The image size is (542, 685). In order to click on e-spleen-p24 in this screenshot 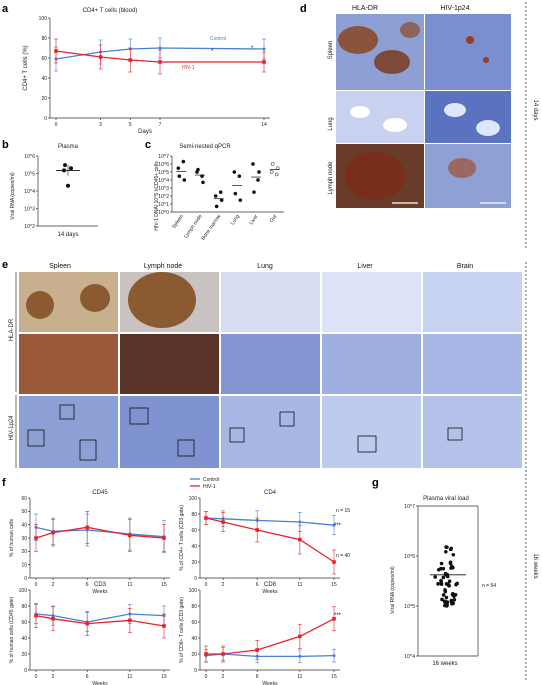, I will do `click(68, 432)`.